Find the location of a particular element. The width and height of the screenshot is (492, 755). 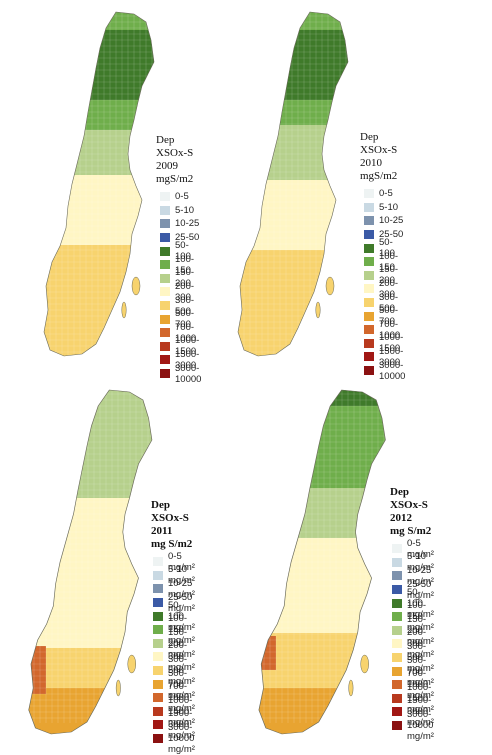

legend-title: Dep XSOx-S 2012 is located at coordinates (409, 505).